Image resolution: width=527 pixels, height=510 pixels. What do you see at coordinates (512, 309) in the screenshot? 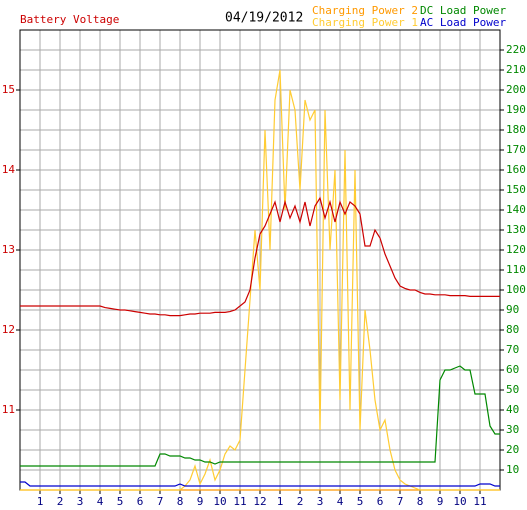
I see `y2-tick-label: 90` at bounding box center [512, 309].